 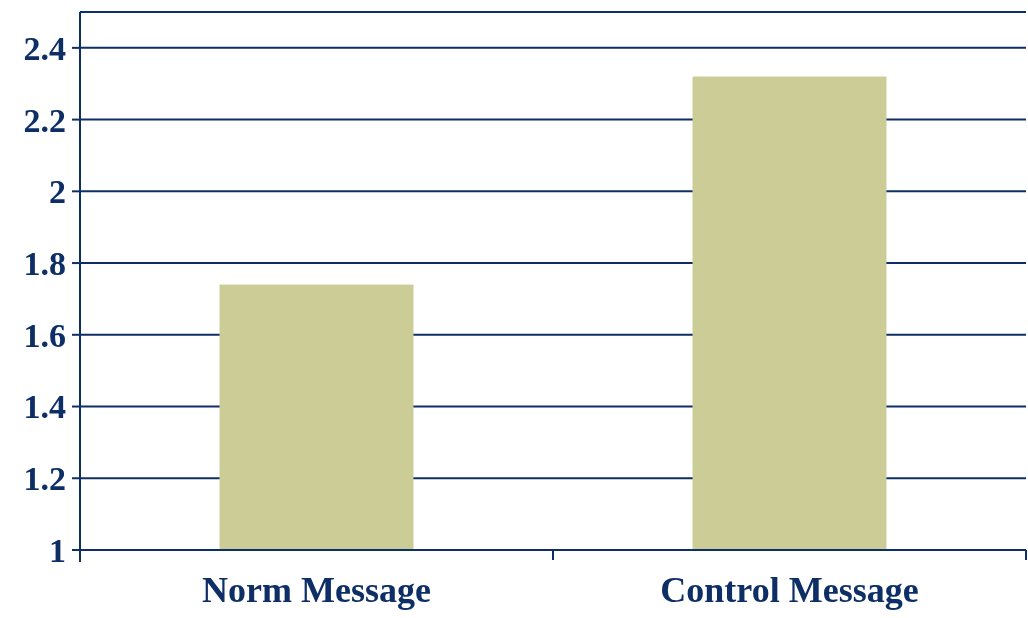 What do you see at coordinates (57, 192) in the screenshot?
I see `y-tick-label: 2` at bounding box center [57, 192].